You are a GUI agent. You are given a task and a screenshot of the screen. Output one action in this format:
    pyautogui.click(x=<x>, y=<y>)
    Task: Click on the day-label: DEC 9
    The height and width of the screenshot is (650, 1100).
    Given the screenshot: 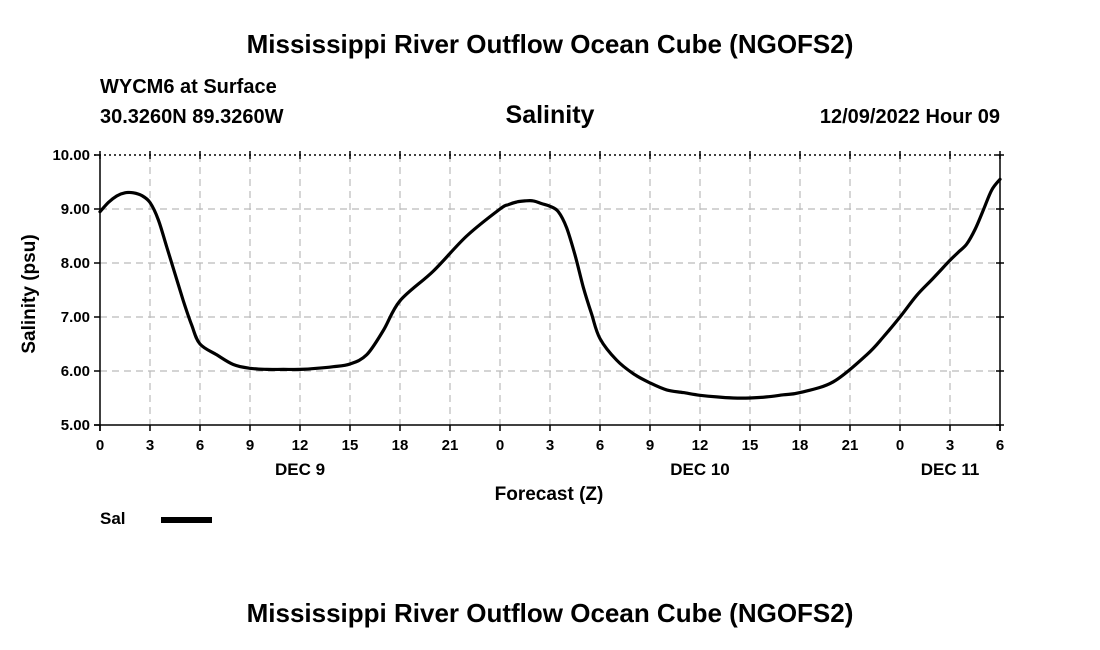 What is the action you would take?
    pyautogui.click(x=300, y=469)
    